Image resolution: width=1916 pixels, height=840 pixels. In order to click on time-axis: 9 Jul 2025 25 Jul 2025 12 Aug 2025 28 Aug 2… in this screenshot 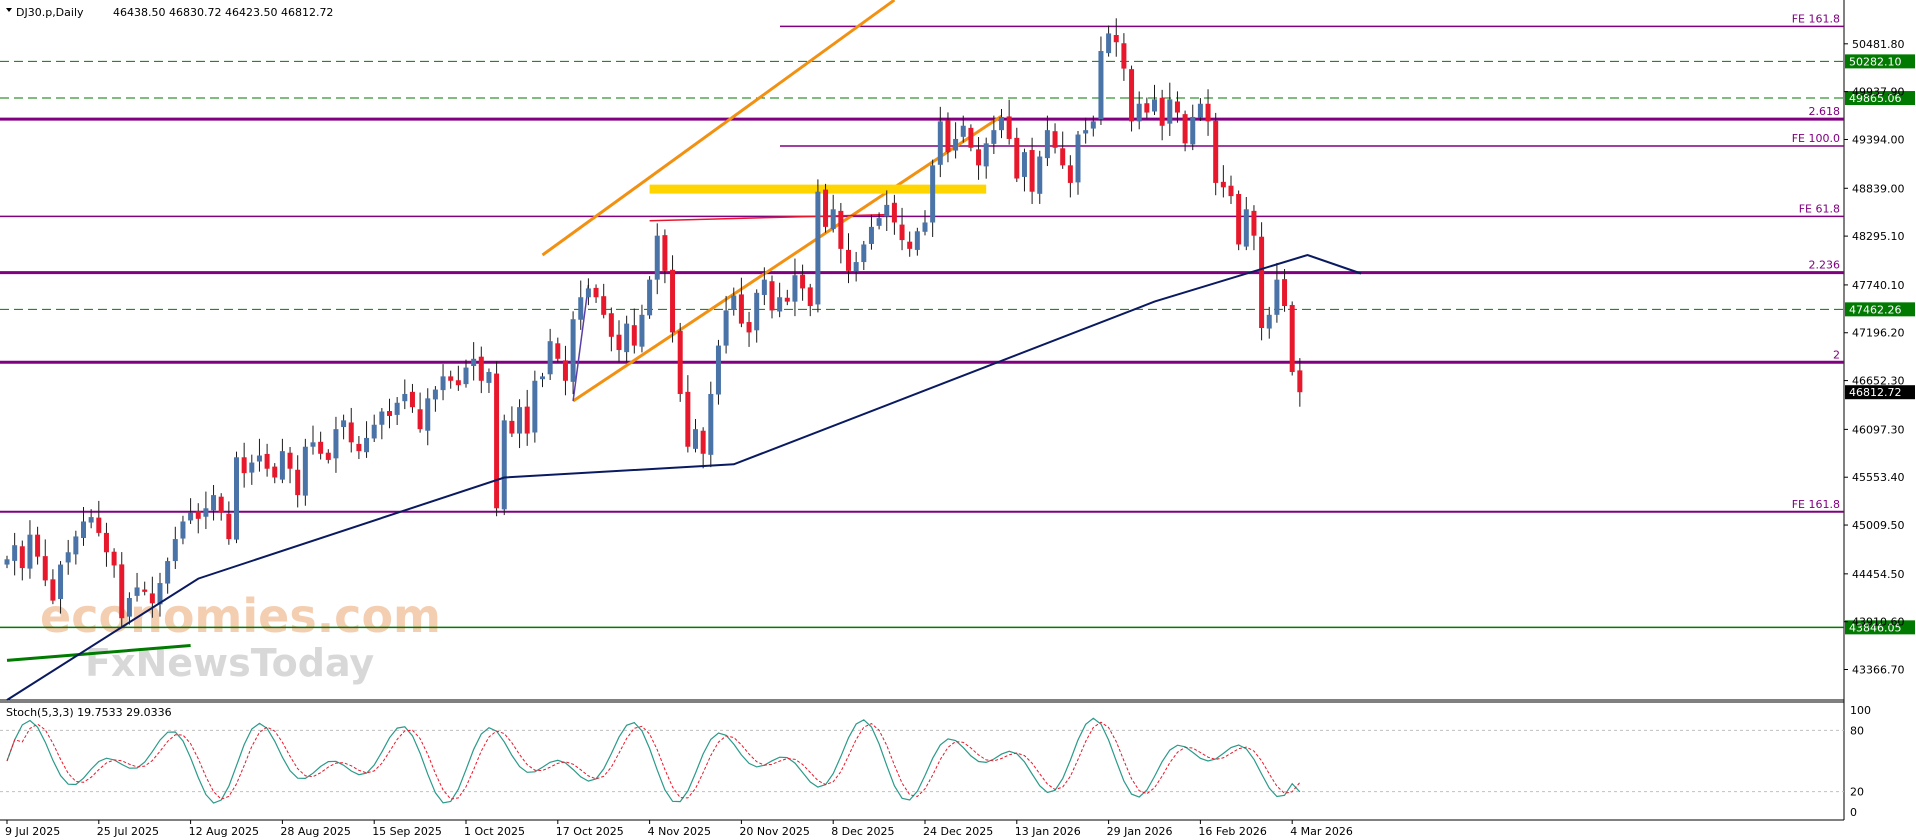, I will do `click(679, 829)`.